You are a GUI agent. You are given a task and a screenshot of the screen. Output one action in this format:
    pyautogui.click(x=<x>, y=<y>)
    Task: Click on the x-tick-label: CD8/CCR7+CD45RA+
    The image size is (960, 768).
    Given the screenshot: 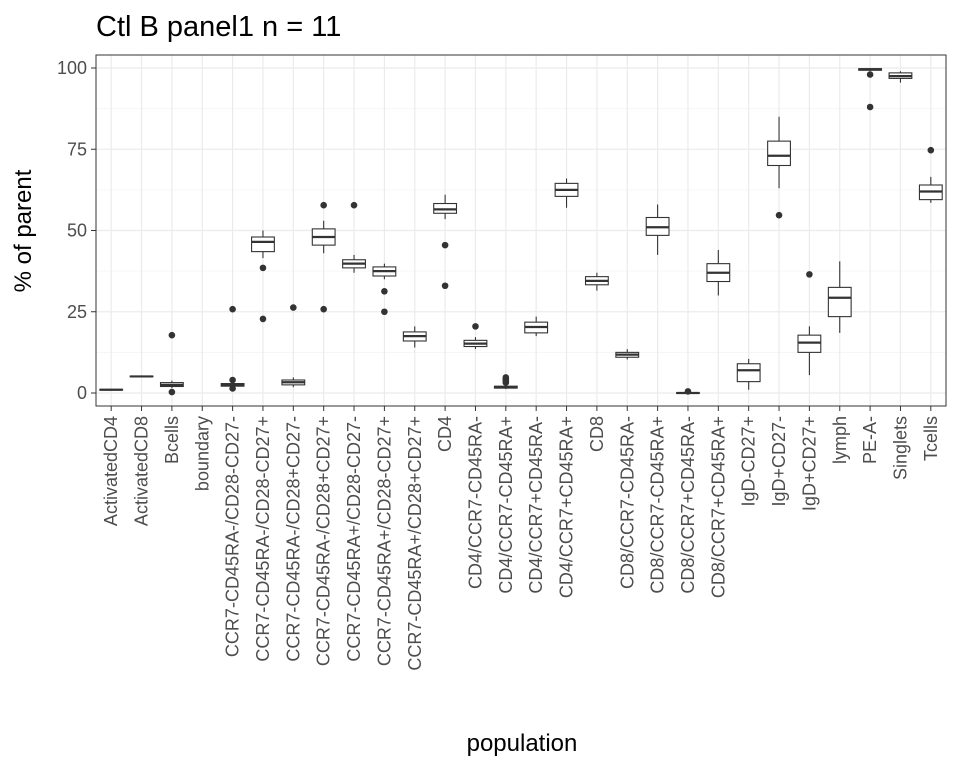 What is the action you would take?
    pyautogui.click(x=718, y=507)
    